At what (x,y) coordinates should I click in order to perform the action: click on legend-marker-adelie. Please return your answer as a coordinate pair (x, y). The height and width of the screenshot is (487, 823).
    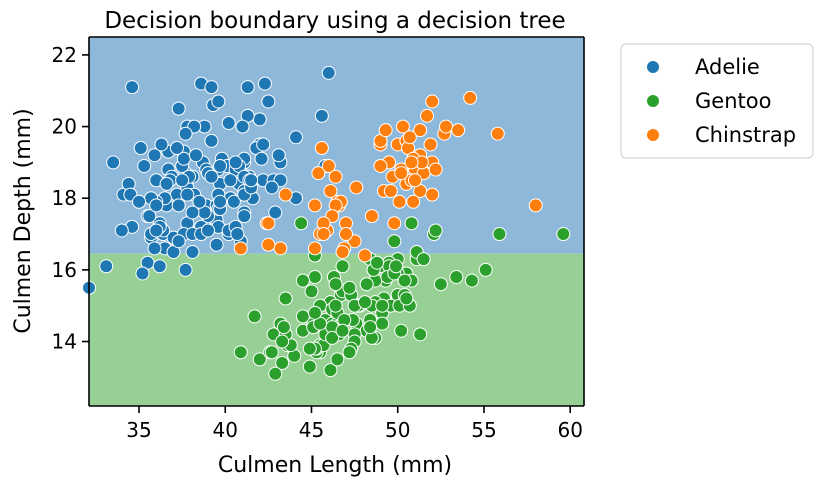
    Looking at the image, I should click on (653, 67).